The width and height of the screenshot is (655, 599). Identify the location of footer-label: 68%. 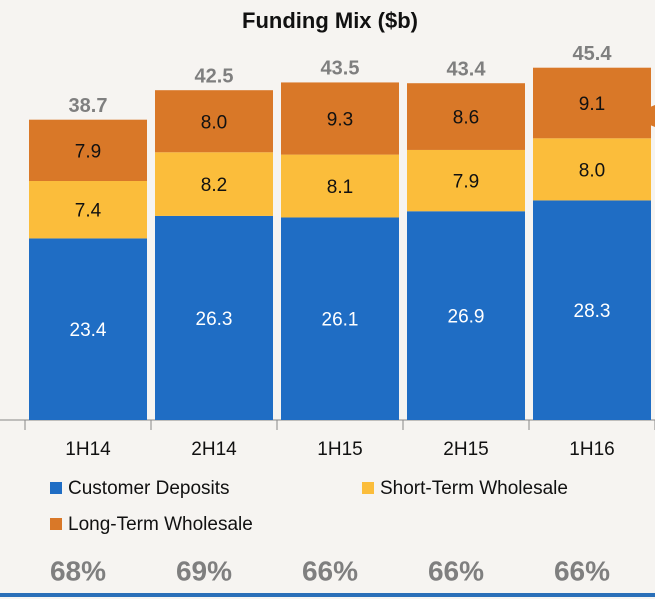
(78, 570).